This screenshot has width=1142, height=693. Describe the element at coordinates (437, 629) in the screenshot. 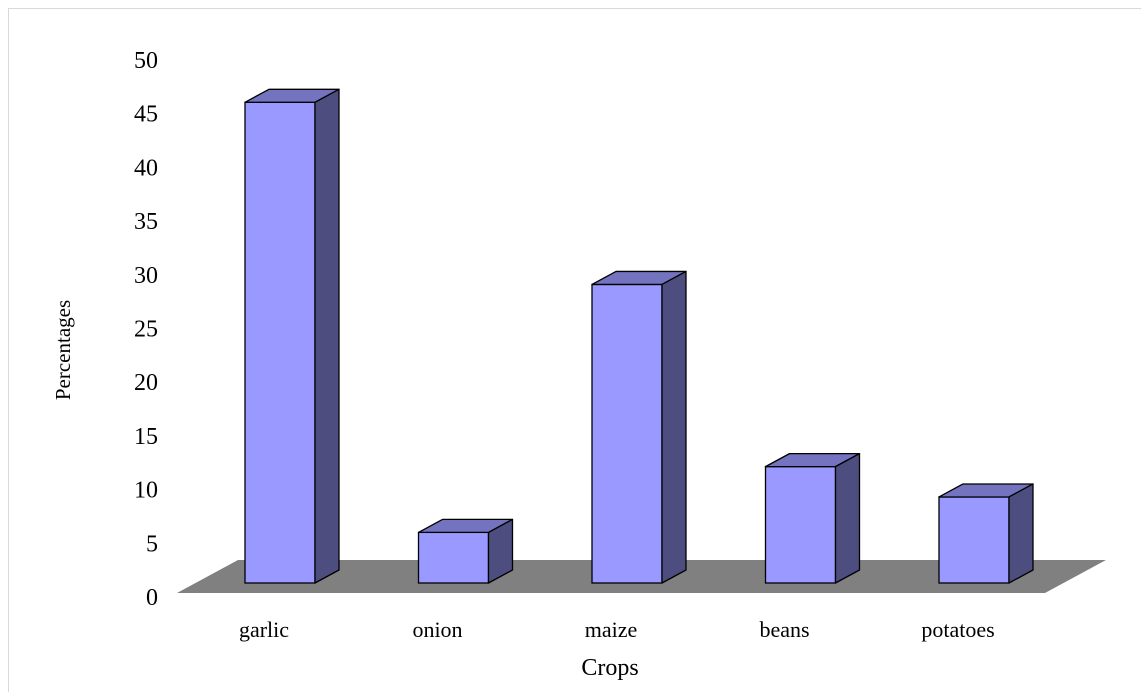

I see `x-category-label-onion: onion` at that location.